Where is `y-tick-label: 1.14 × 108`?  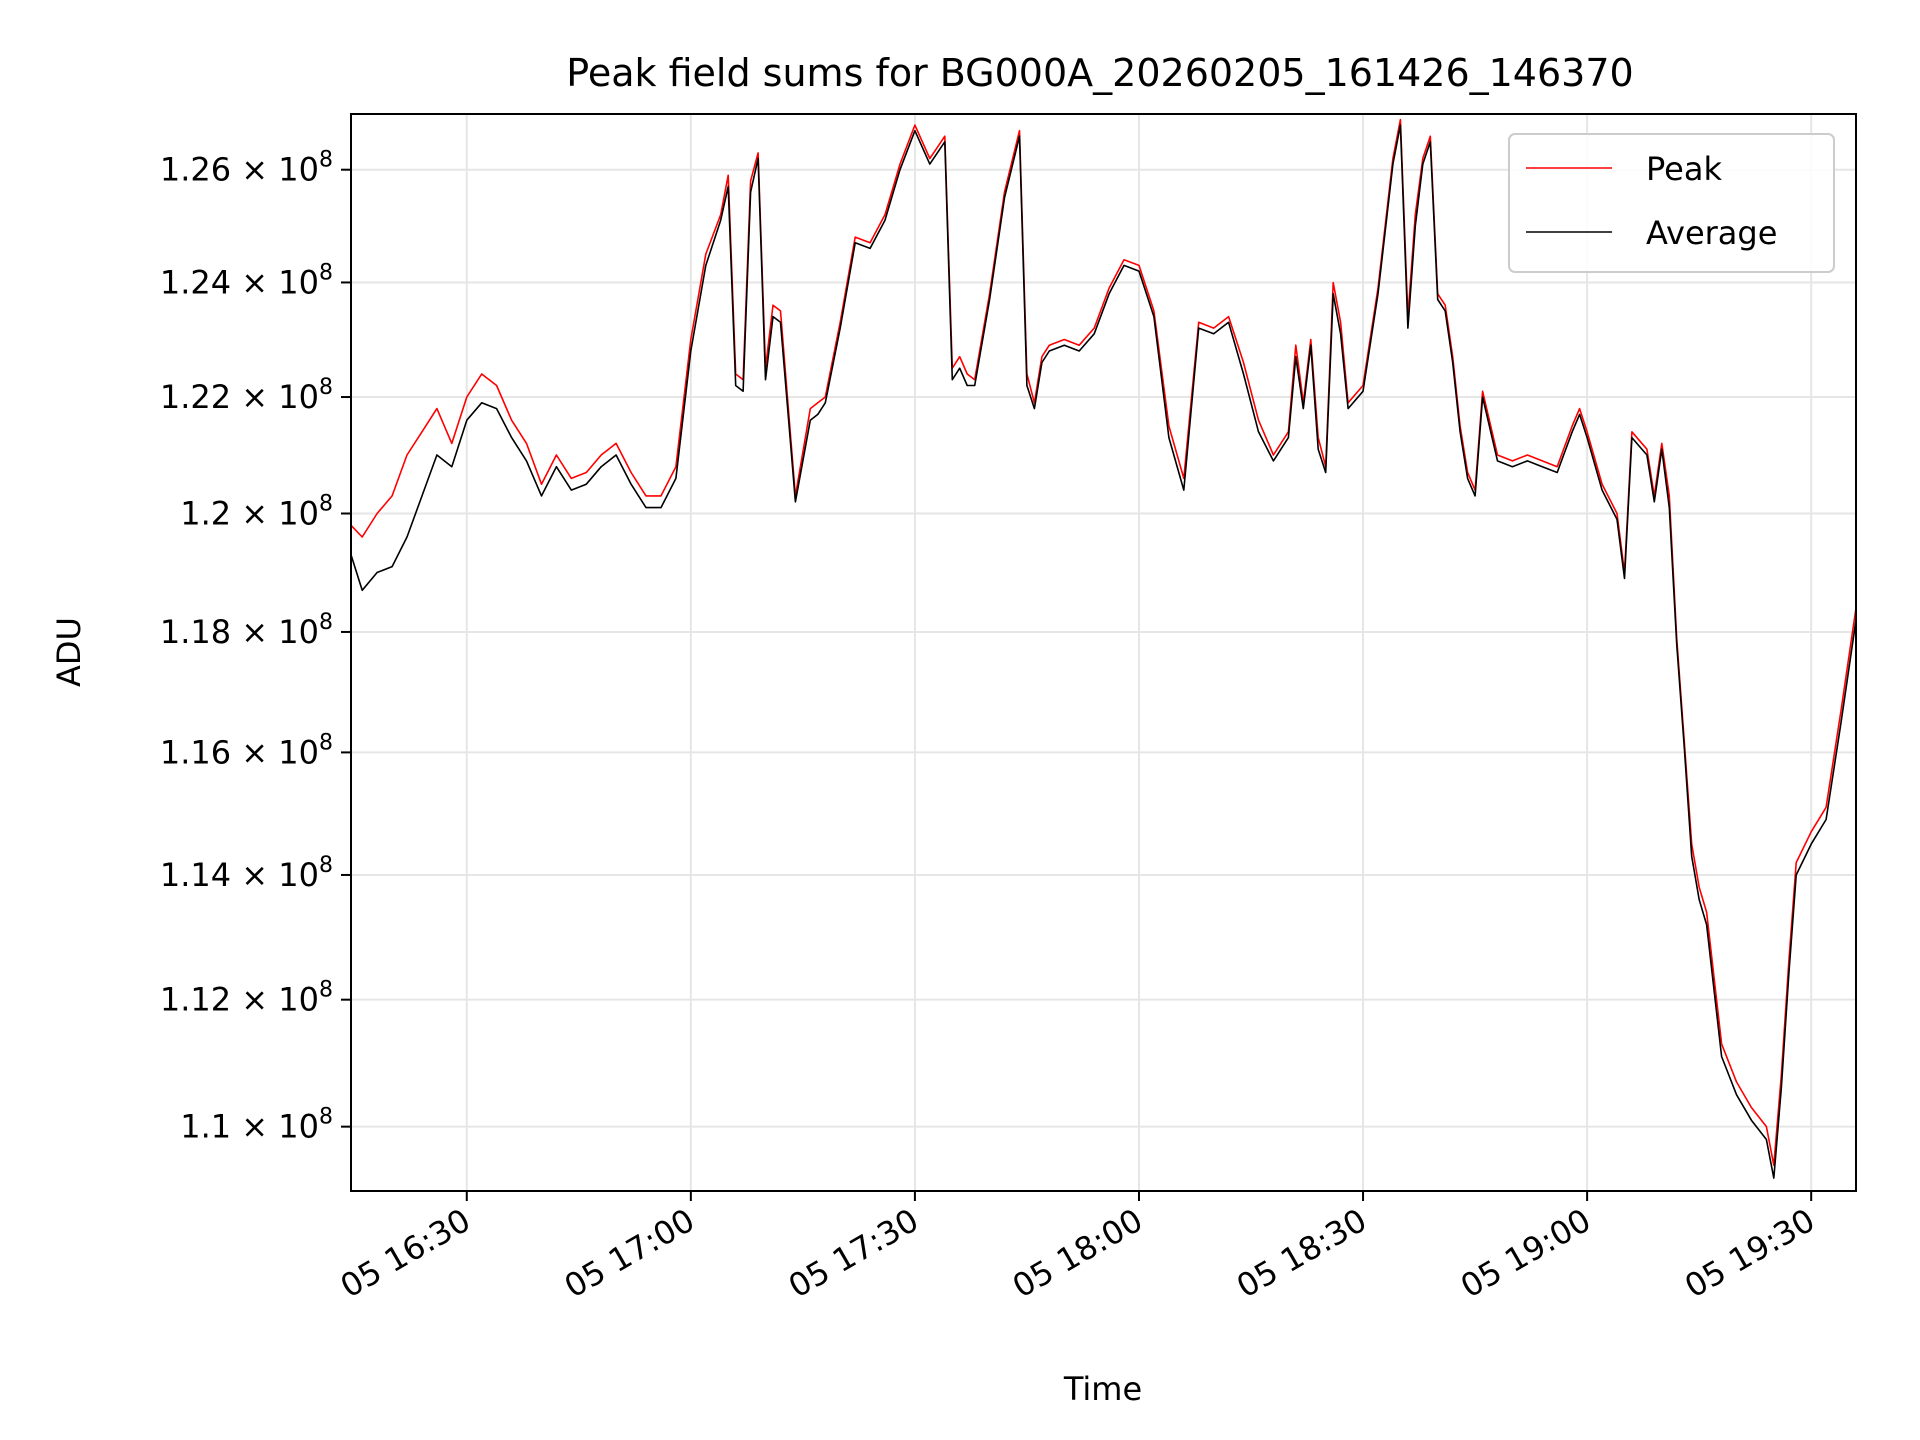 y-tick-label: 1.14 × 108 is located at coordinates (246, 873).